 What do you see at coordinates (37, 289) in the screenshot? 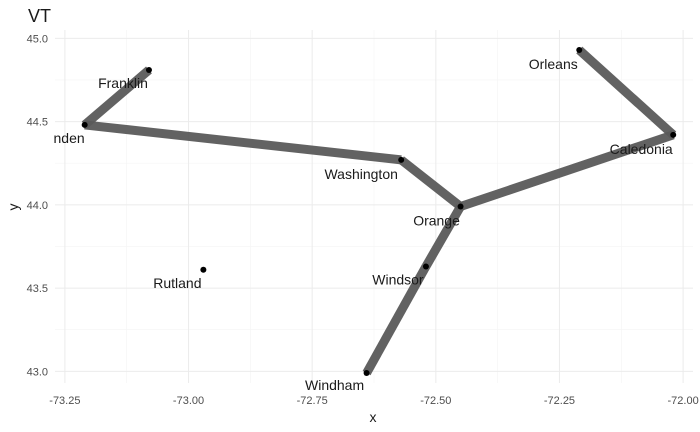
I see `y-tick-label: 43.5` at bounding box center [37, 289].